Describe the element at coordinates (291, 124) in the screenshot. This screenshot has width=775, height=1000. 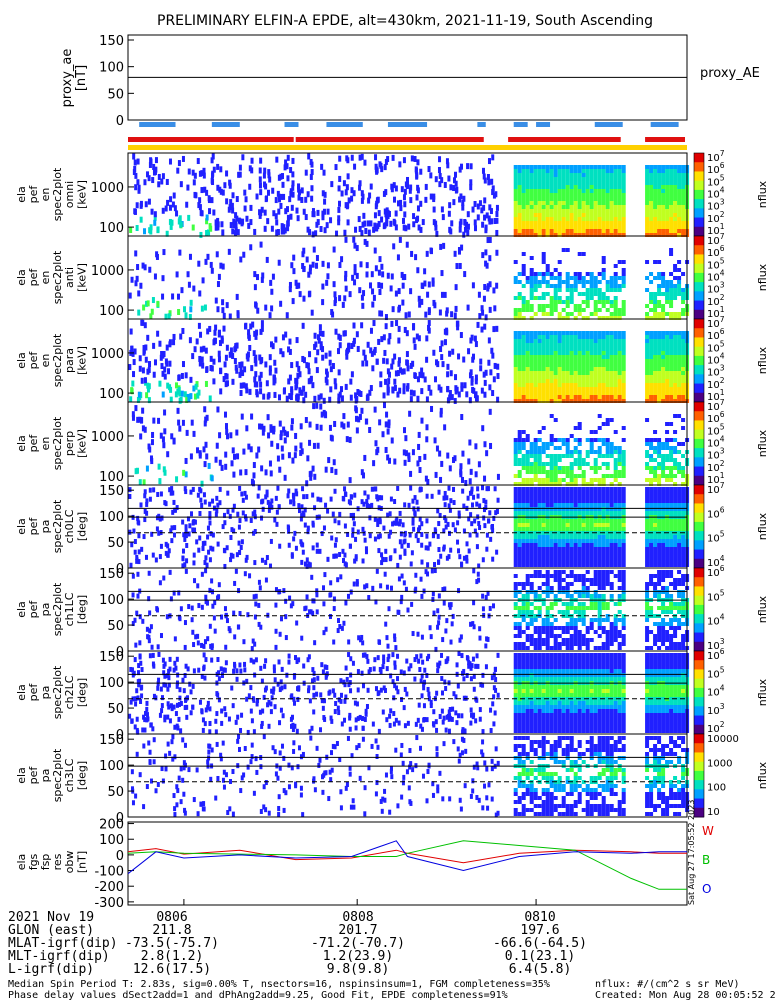
I see `science-zone-bar` at that location.